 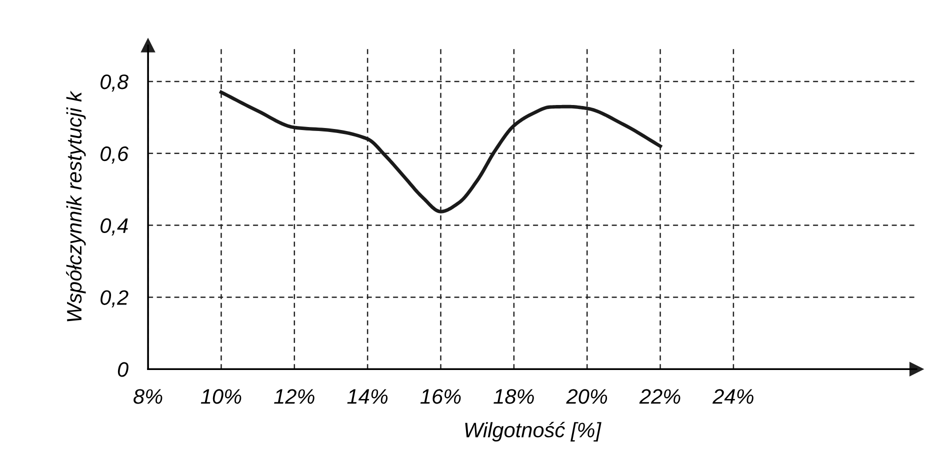 I want to click on y-tick-label: 0,6, so click(x=114, y=155).